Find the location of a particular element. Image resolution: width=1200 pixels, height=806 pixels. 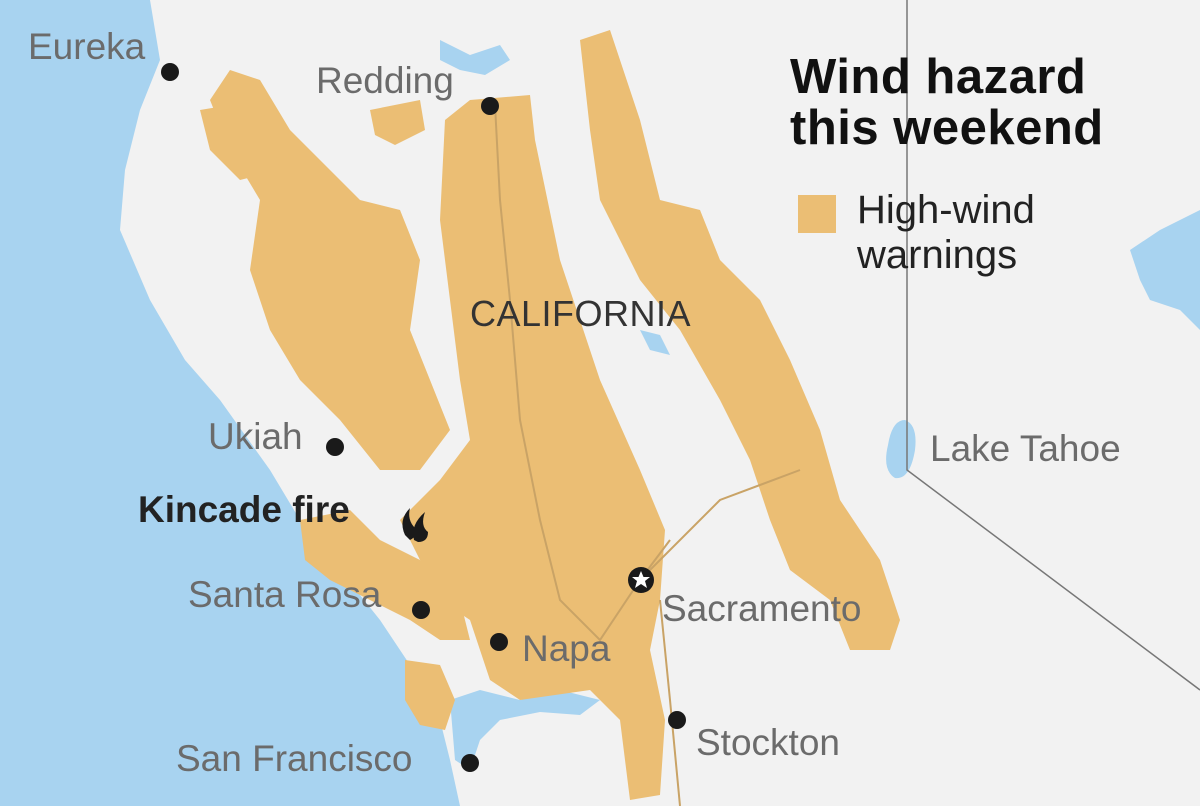

legend-label-line-2: warnings is located at coordinates (937, 254).